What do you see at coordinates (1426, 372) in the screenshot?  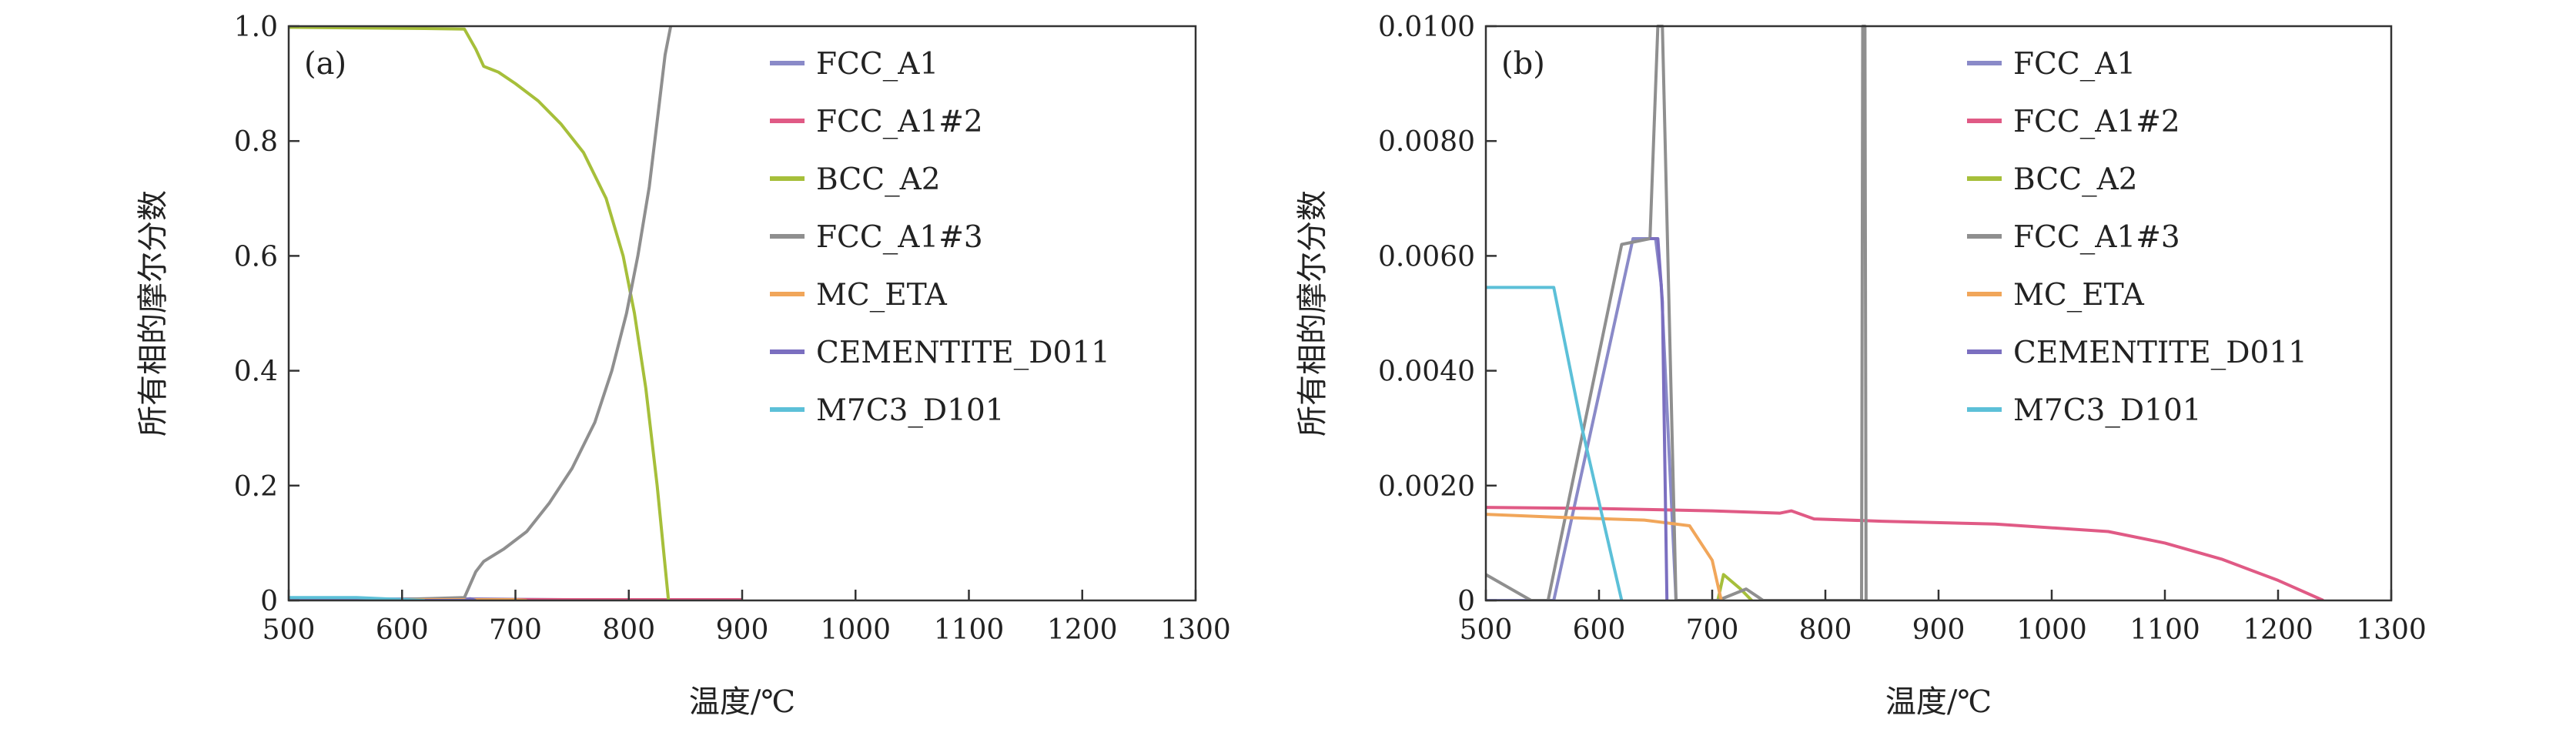 I see `y-tick-label: 0.0040` at bounding box center [1426, 372].